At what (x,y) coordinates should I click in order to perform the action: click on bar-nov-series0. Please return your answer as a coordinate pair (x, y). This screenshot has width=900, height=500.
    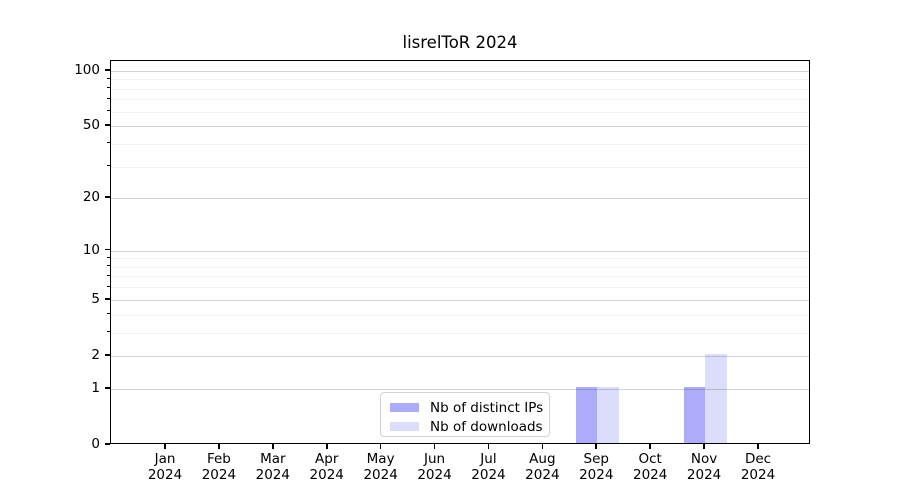
    Looking at the image, I should click on (694, 414).